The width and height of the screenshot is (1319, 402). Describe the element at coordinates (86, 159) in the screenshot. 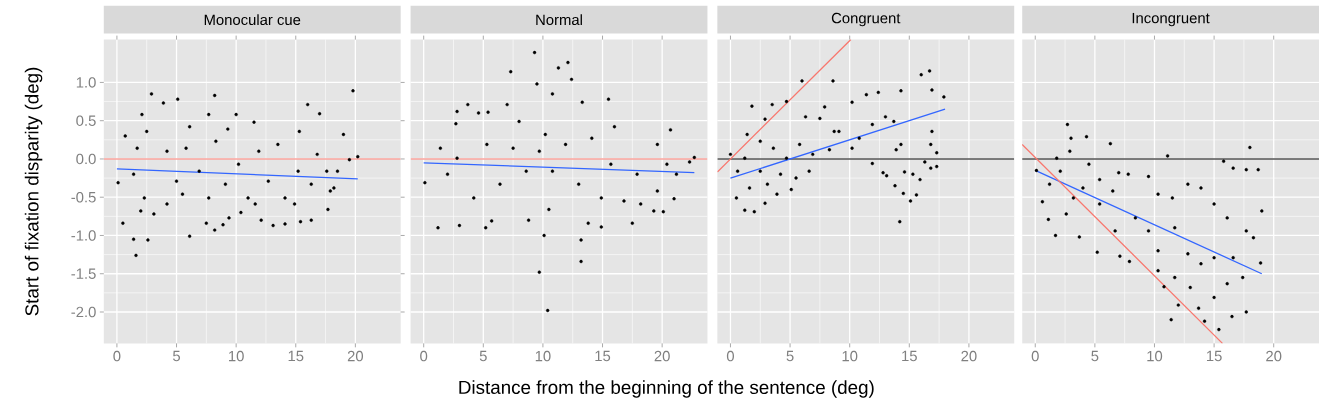

I see `y-tick-label: 0.0` at that location.